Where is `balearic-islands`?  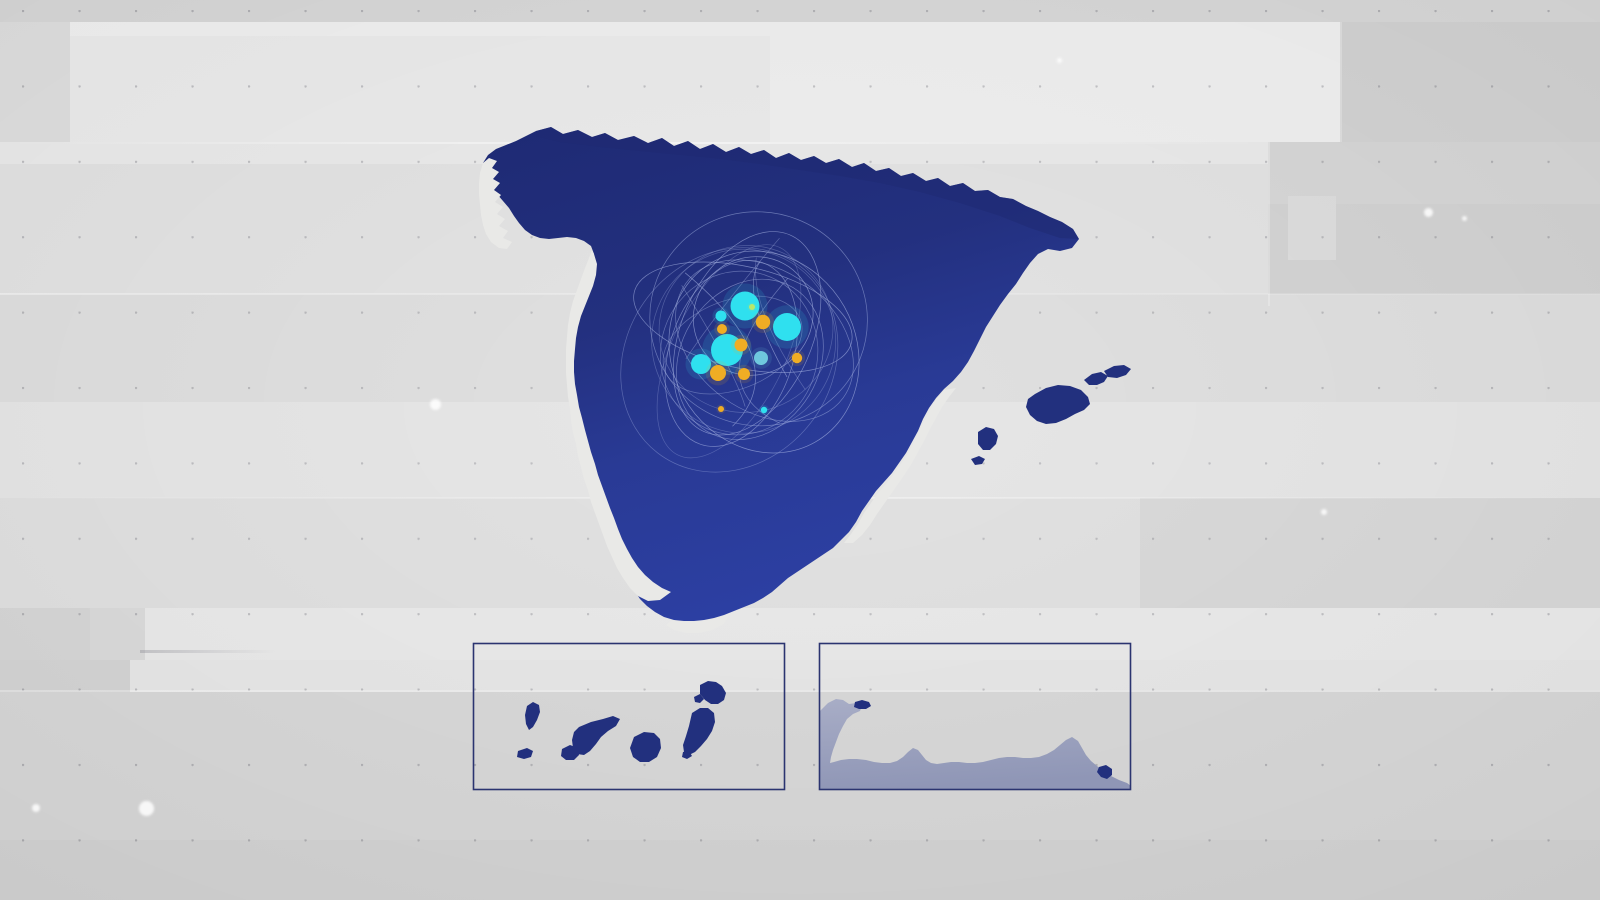 balearic-islands is located at coordinates (1051, 415).